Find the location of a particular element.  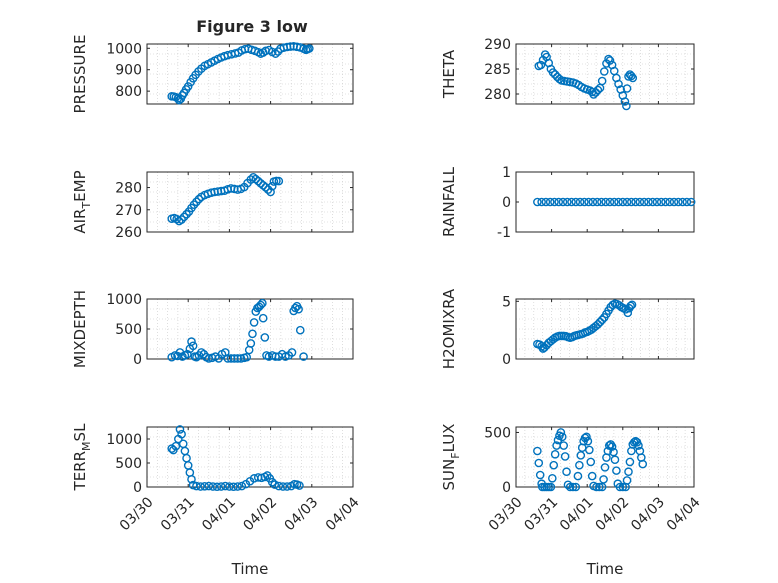

y-tick-label: 270 is located at coordinates (128, 211).